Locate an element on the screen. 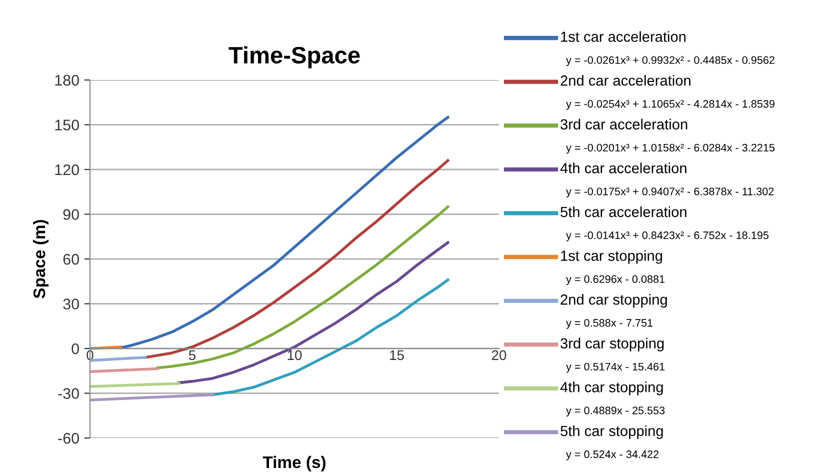 The image size is (830, 473). legend-label: 4th car stopping is located at coordinates (611, 389).